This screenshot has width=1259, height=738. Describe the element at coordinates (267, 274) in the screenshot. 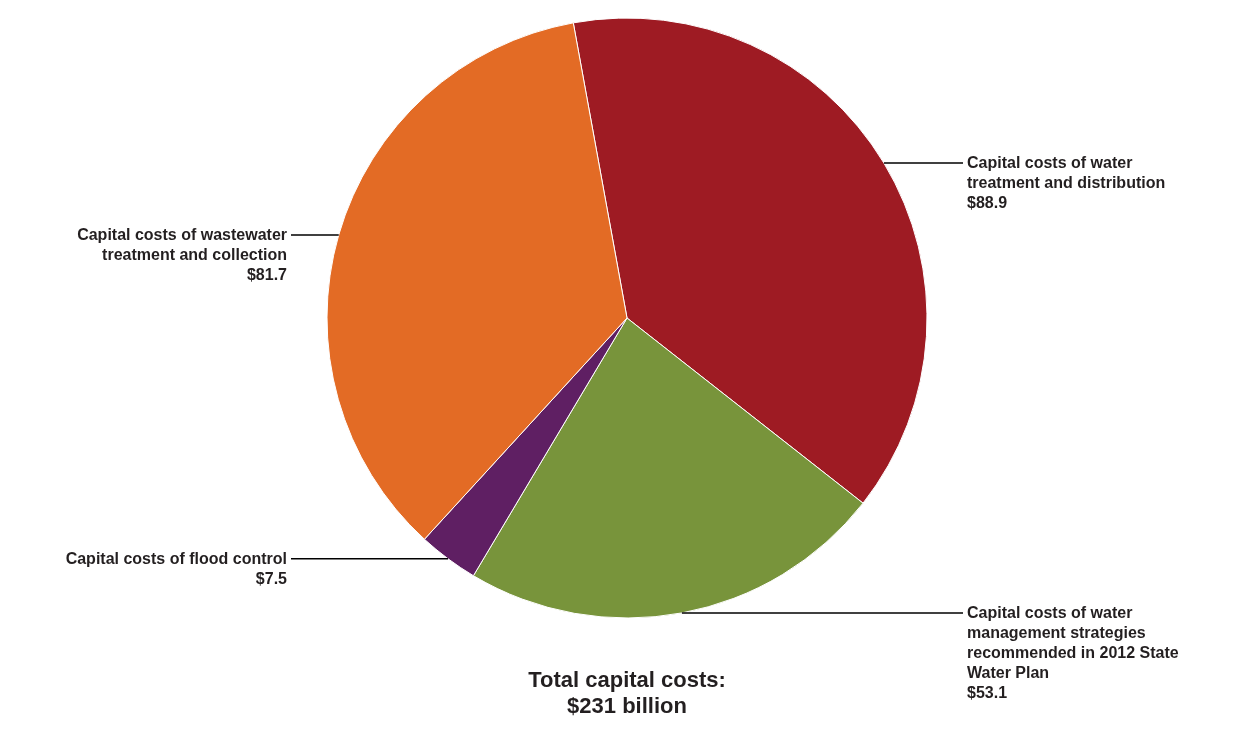

I see `data-label: $81.7` at that location.